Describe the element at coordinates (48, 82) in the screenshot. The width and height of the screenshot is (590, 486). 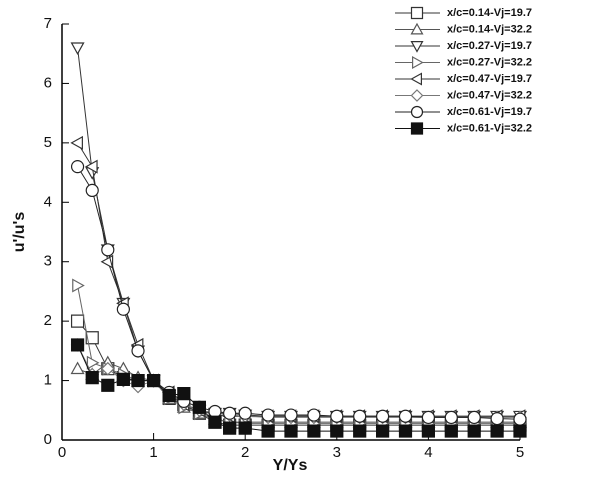
I see `y-tick-label: 6` at that location.